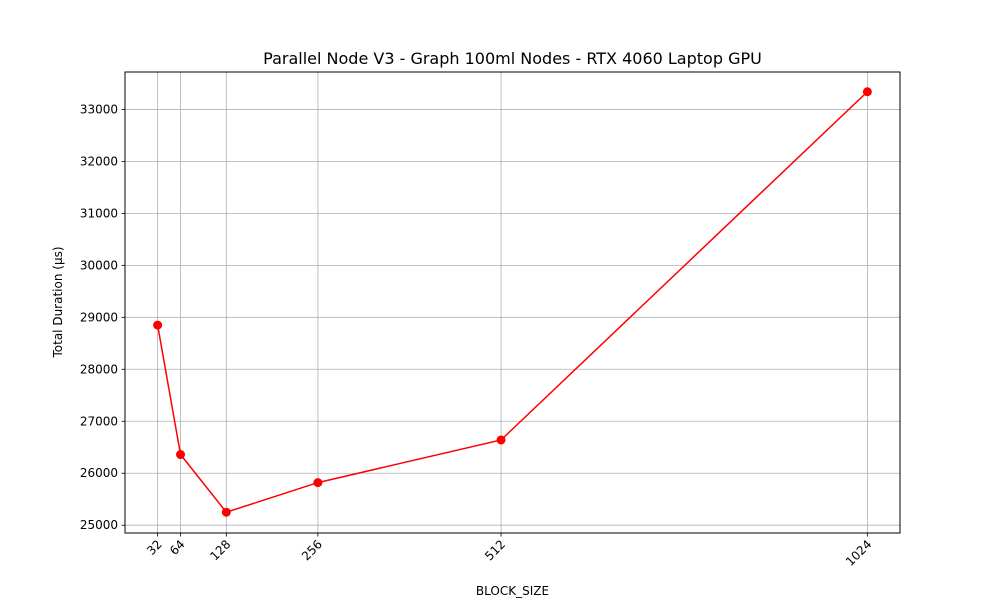 This screenshot has height=600, width=1000. What do you see at coordinates (58, 302) in the screenshot?
I see `y-axis-label: Total Duration (µs)` at bounding box center [58, 302].